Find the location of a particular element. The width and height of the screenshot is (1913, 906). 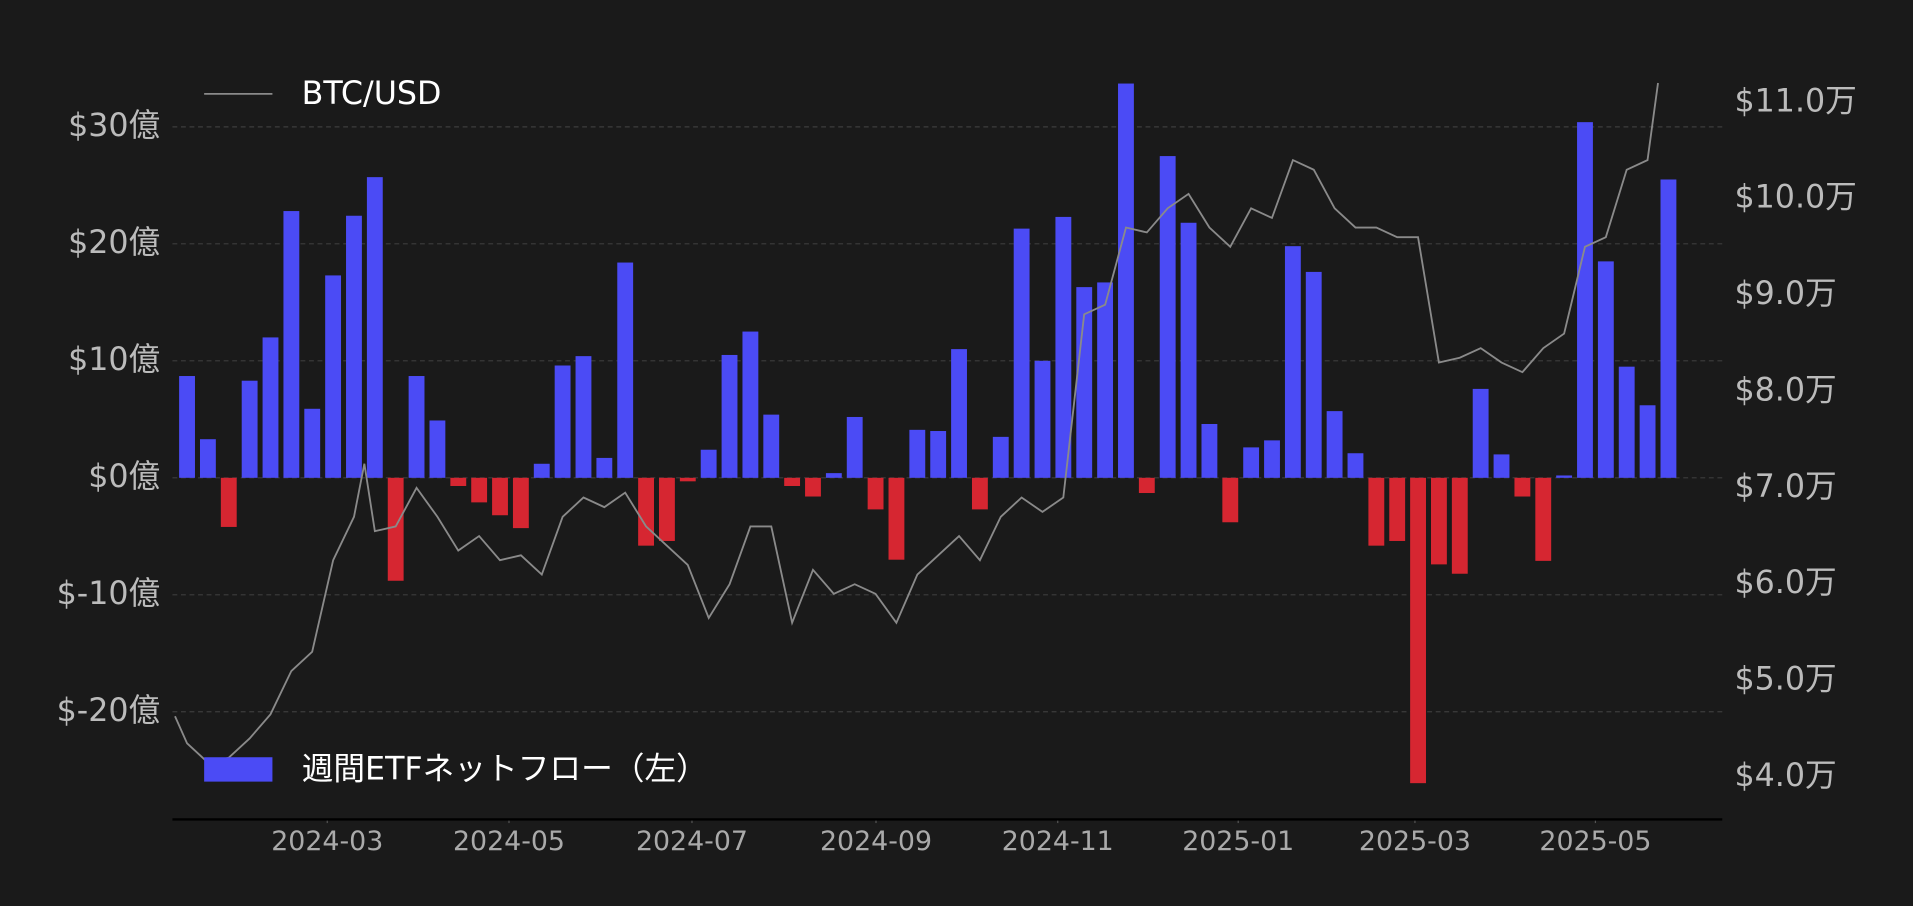

y2-tick-label: $9.0万 is located at coordinates (1785, 294).